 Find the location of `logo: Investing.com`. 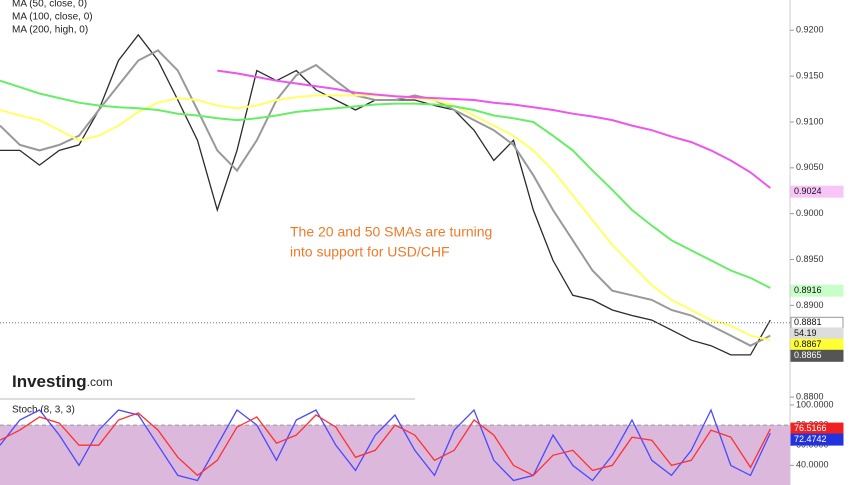

logo: Investing.com is located at coordinates (62, 381).